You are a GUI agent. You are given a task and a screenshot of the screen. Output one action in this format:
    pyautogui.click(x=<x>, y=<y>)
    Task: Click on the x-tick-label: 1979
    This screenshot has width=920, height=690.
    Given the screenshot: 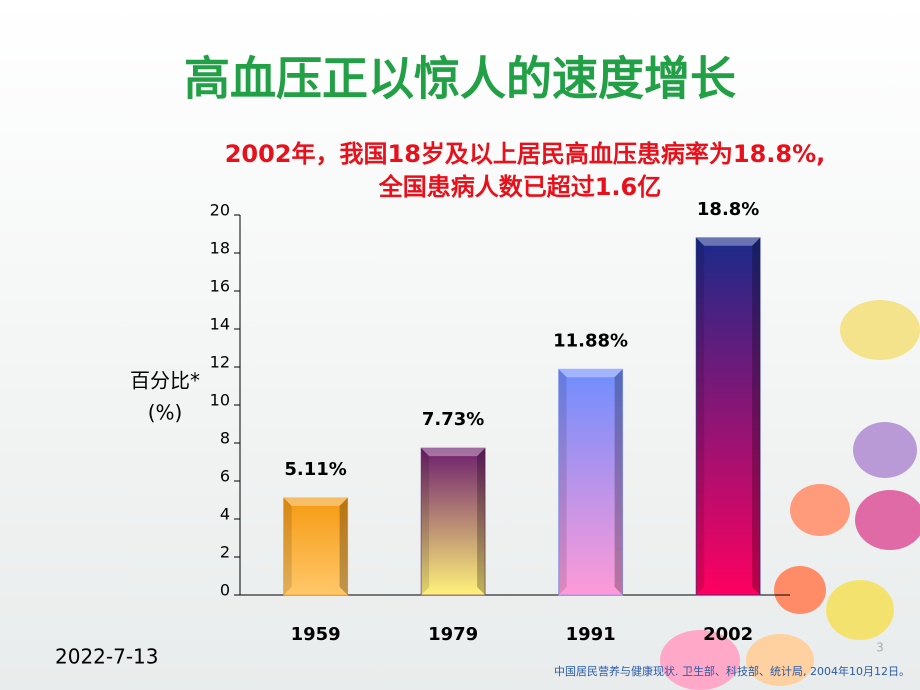 What is the action you would take?
    pyautogui.click(x=453, y=634)
    